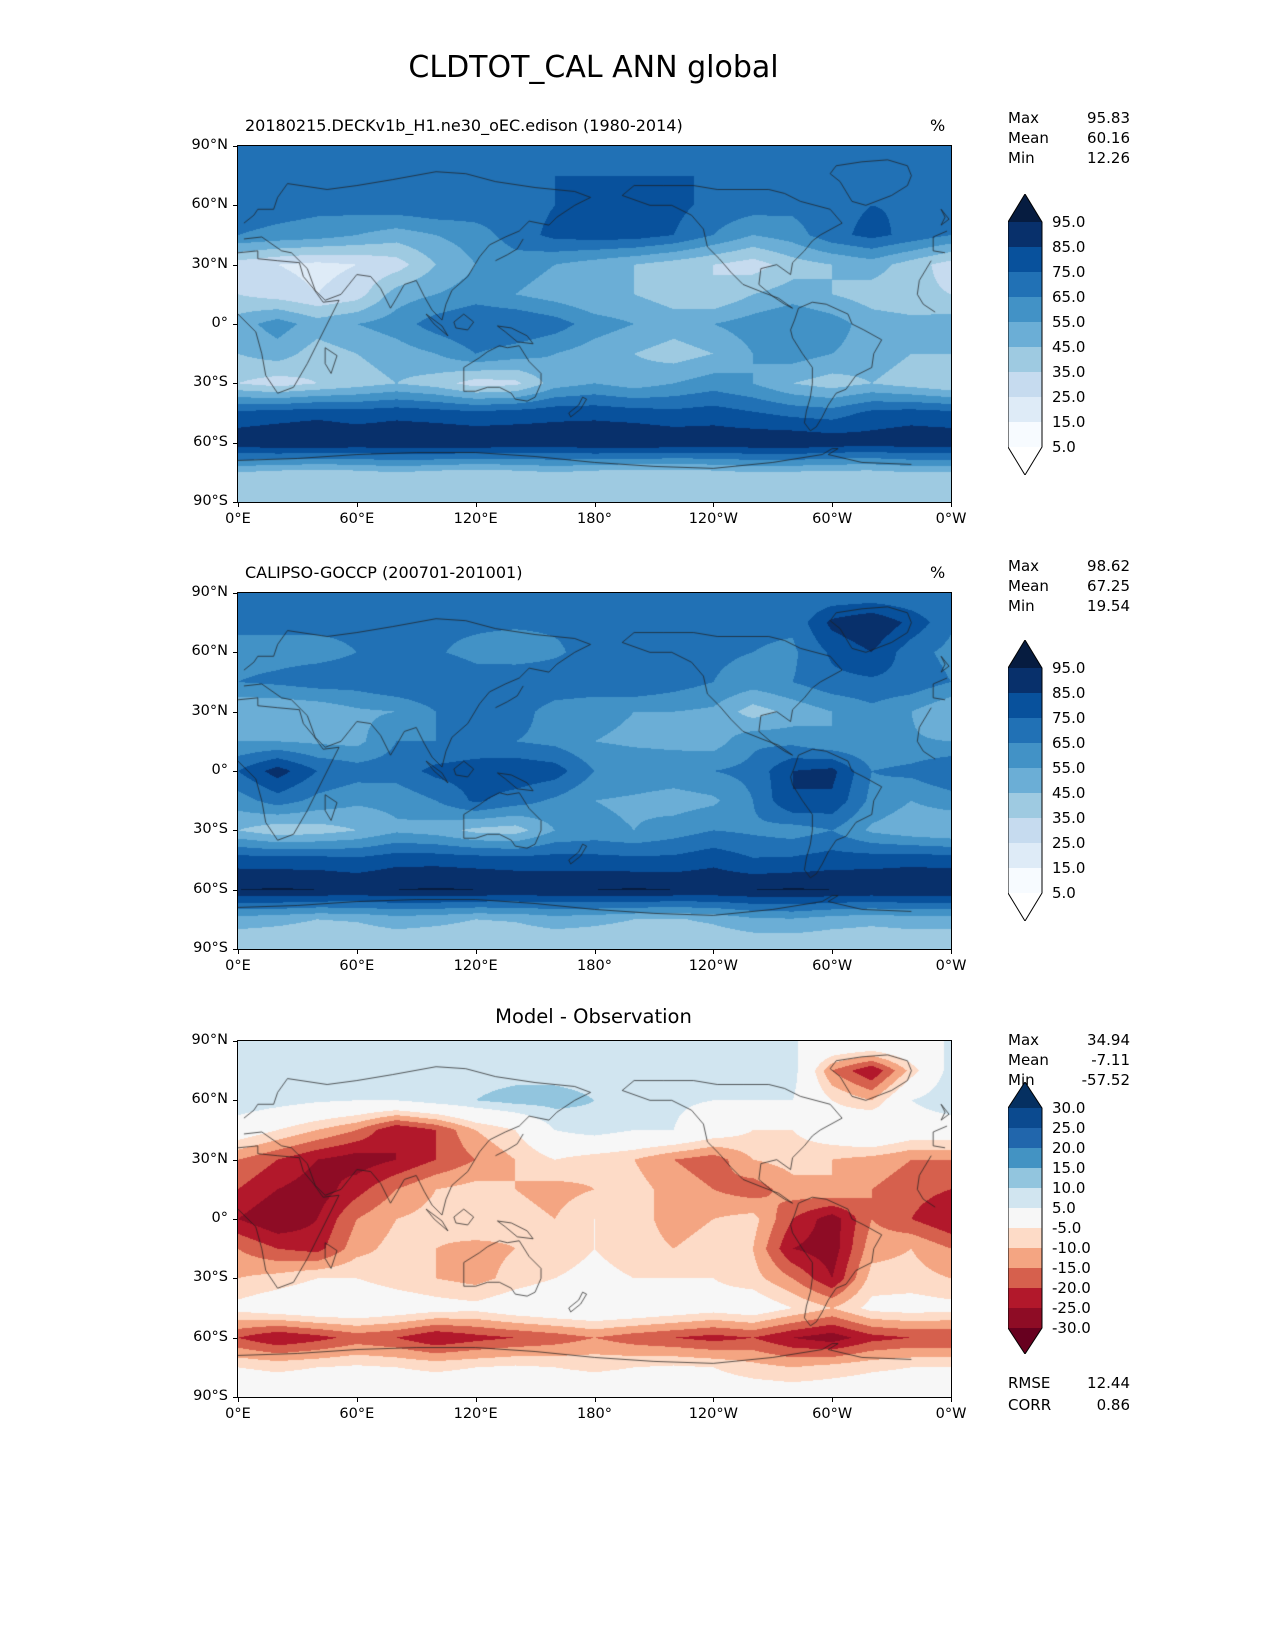 The image size is (1275, 1650). I want to click on stat-value: 95.83, so click(1108, 118).